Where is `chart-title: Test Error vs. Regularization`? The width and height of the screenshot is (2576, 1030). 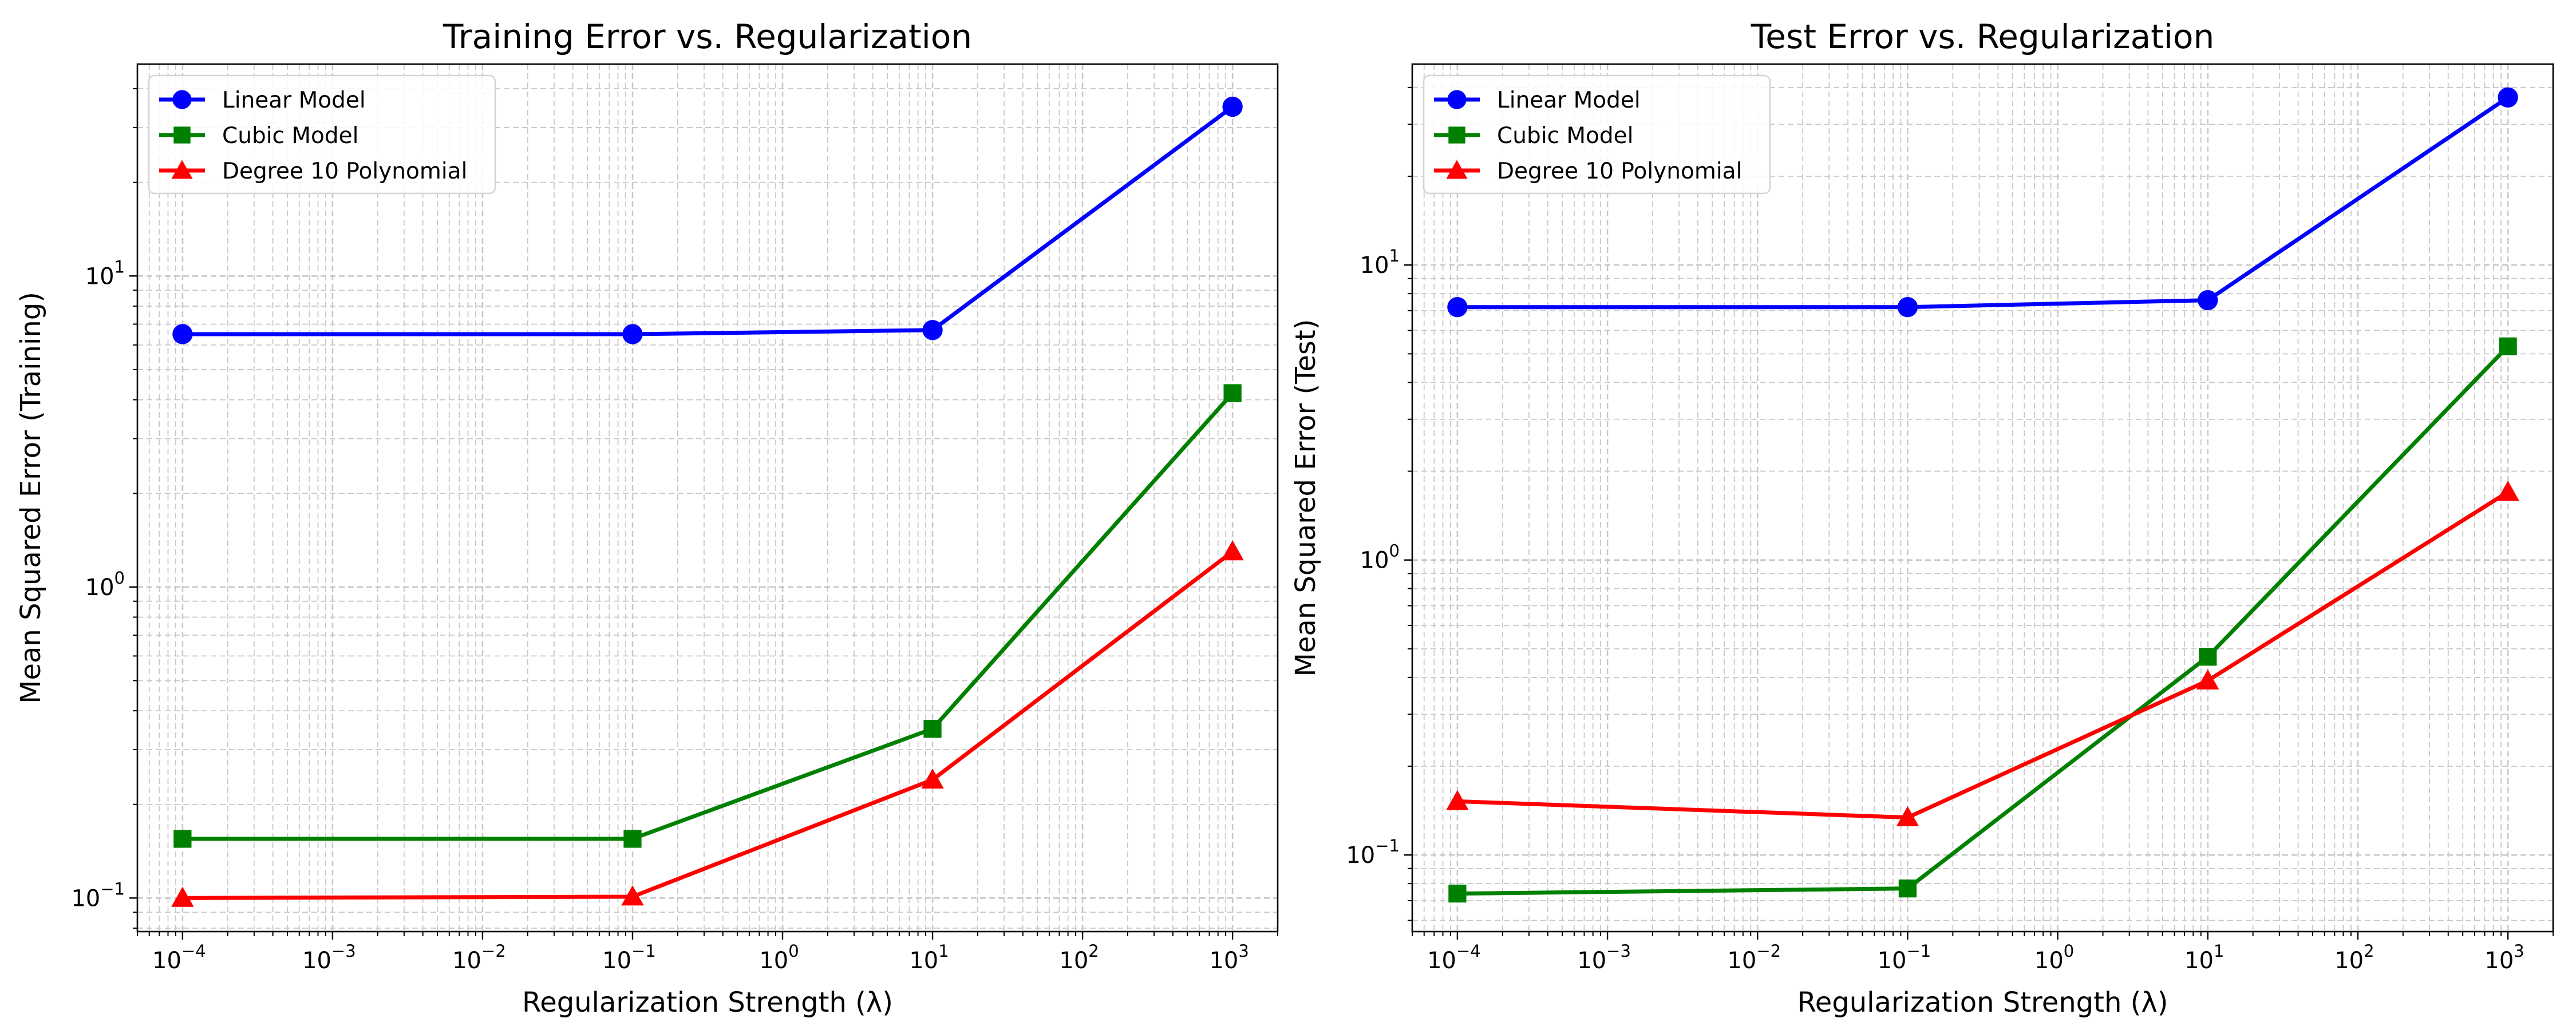
chart-title: Test Error vs. Regularization is located at coordinates (1983, 36).